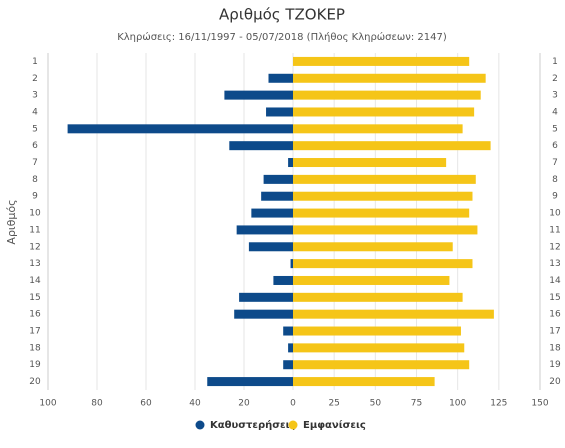 Image resolution: width=565 pixels, height=448 pixels. Describe the element at coordinates (498, 404) in the screenshot. I see `x-tick-label: 125` at that location.